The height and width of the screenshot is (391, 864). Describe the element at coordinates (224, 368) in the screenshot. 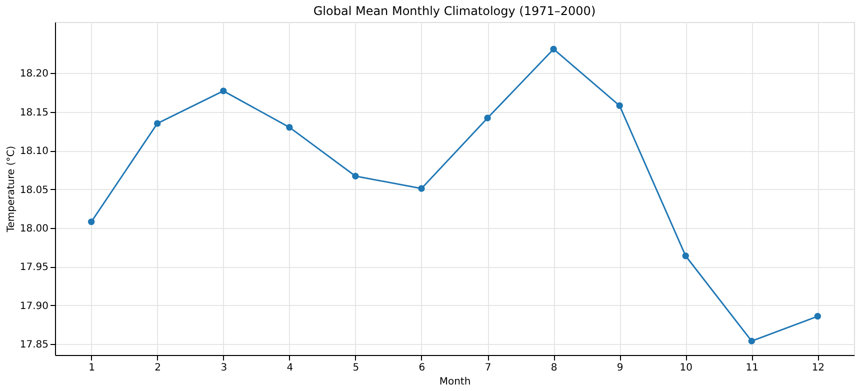

I see `x-tick-label: 3` at that location.